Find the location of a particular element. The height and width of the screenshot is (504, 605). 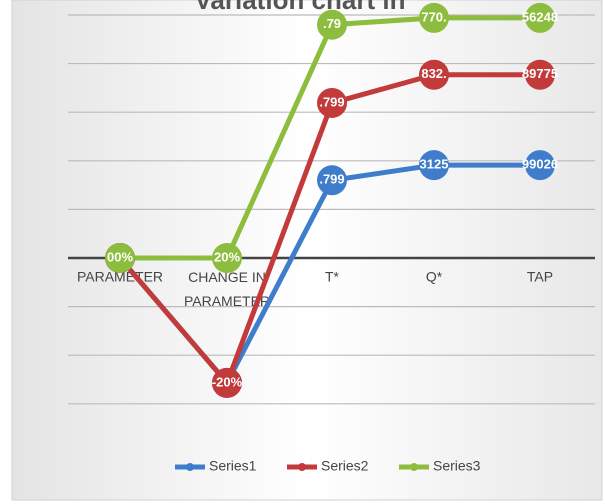

data-label: .79 is located at coordinates (332, 23).